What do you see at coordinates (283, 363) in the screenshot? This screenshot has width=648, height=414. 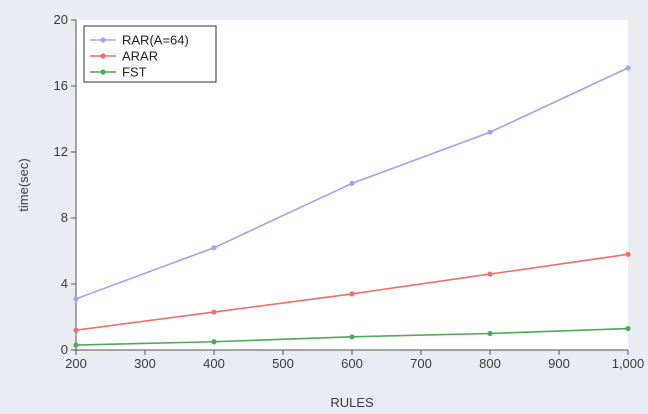 I see `x-tick-label: 500` at bounding box center [283, 363].